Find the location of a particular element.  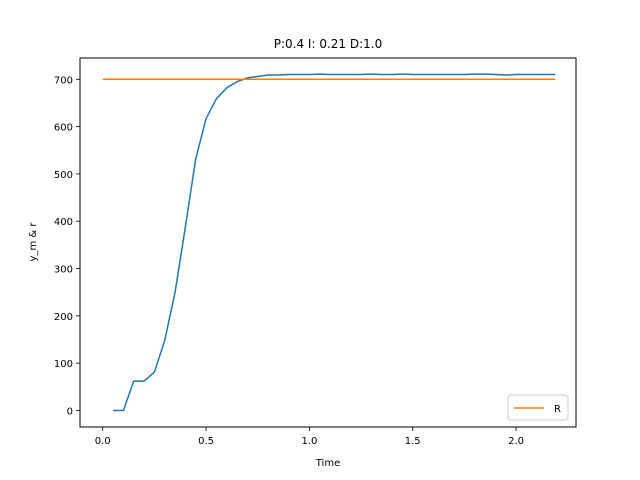

x-tick-label: 1.0 is located at coordinates (309, 441).